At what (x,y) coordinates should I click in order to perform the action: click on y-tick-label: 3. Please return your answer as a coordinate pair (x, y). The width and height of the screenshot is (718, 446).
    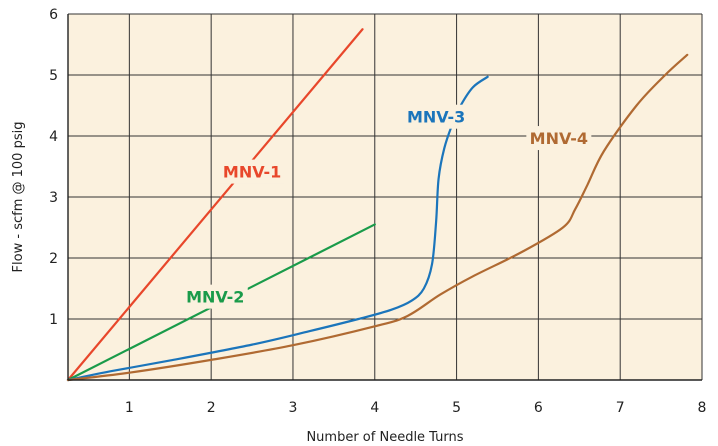
    Looking at the image, I should click on (53, 198).